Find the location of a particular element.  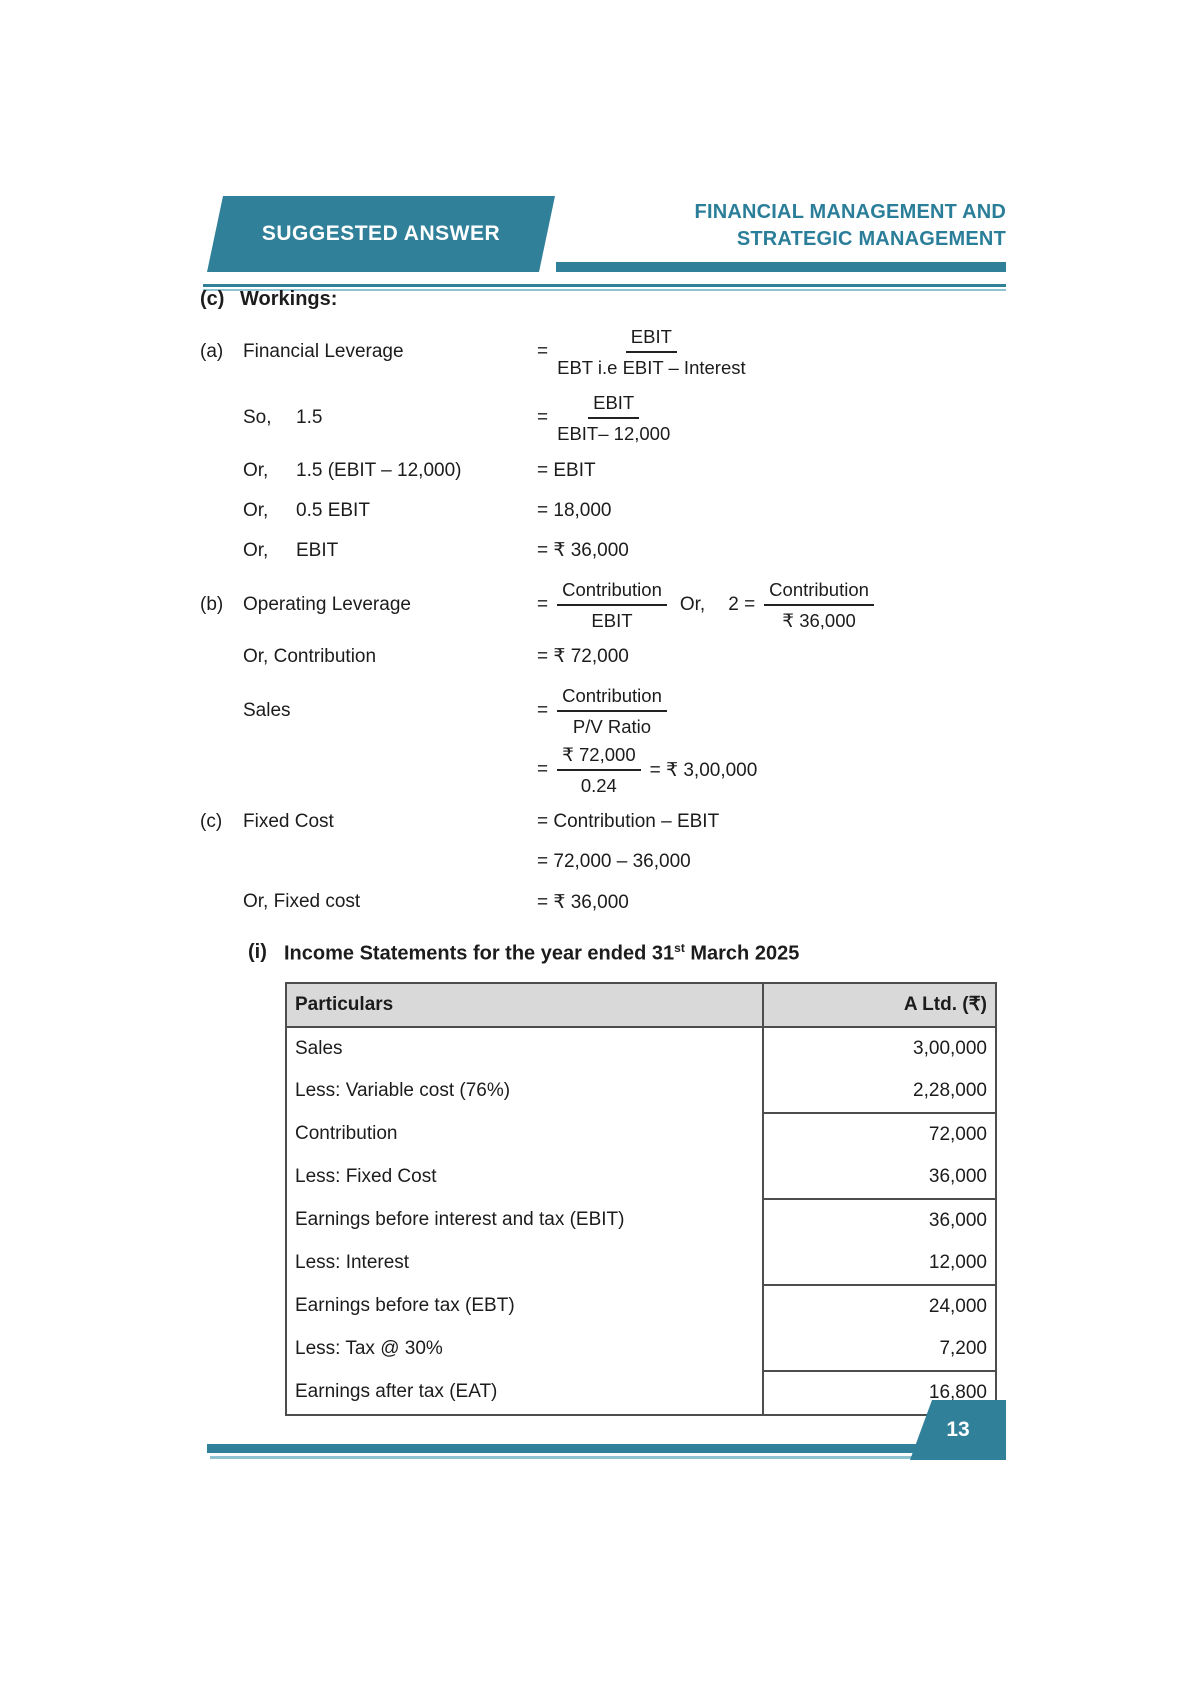

formula-or-1: Or, 1.5 (EBIT – 12,000) = EBIT is located at coordinates (605, 471).